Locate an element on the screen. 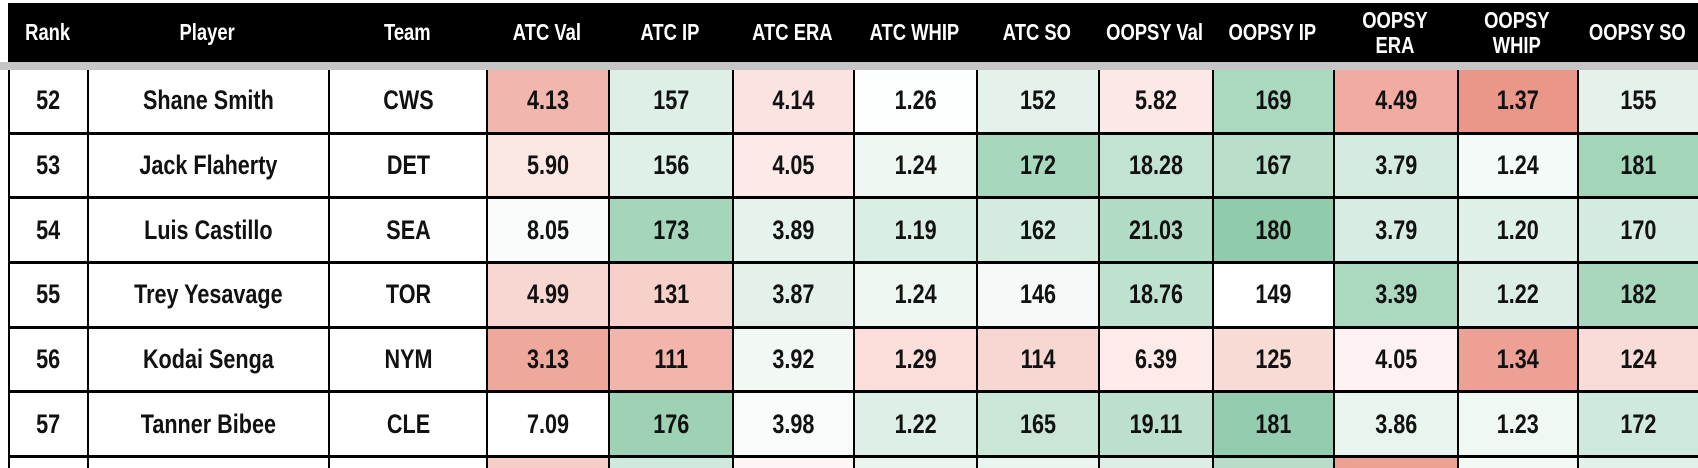  cell-atc-ip: 176 is located at coordinates (670, 426).